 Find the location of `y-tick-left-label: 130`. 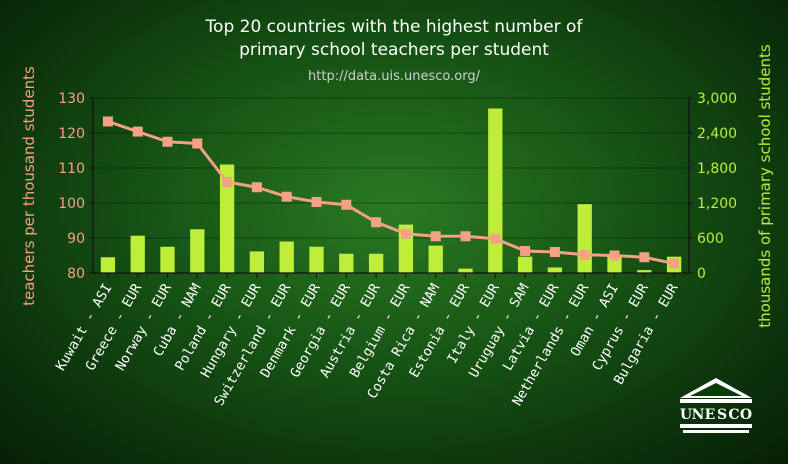

y-tick-left-label: 130 is located at coordinates (71, 99).